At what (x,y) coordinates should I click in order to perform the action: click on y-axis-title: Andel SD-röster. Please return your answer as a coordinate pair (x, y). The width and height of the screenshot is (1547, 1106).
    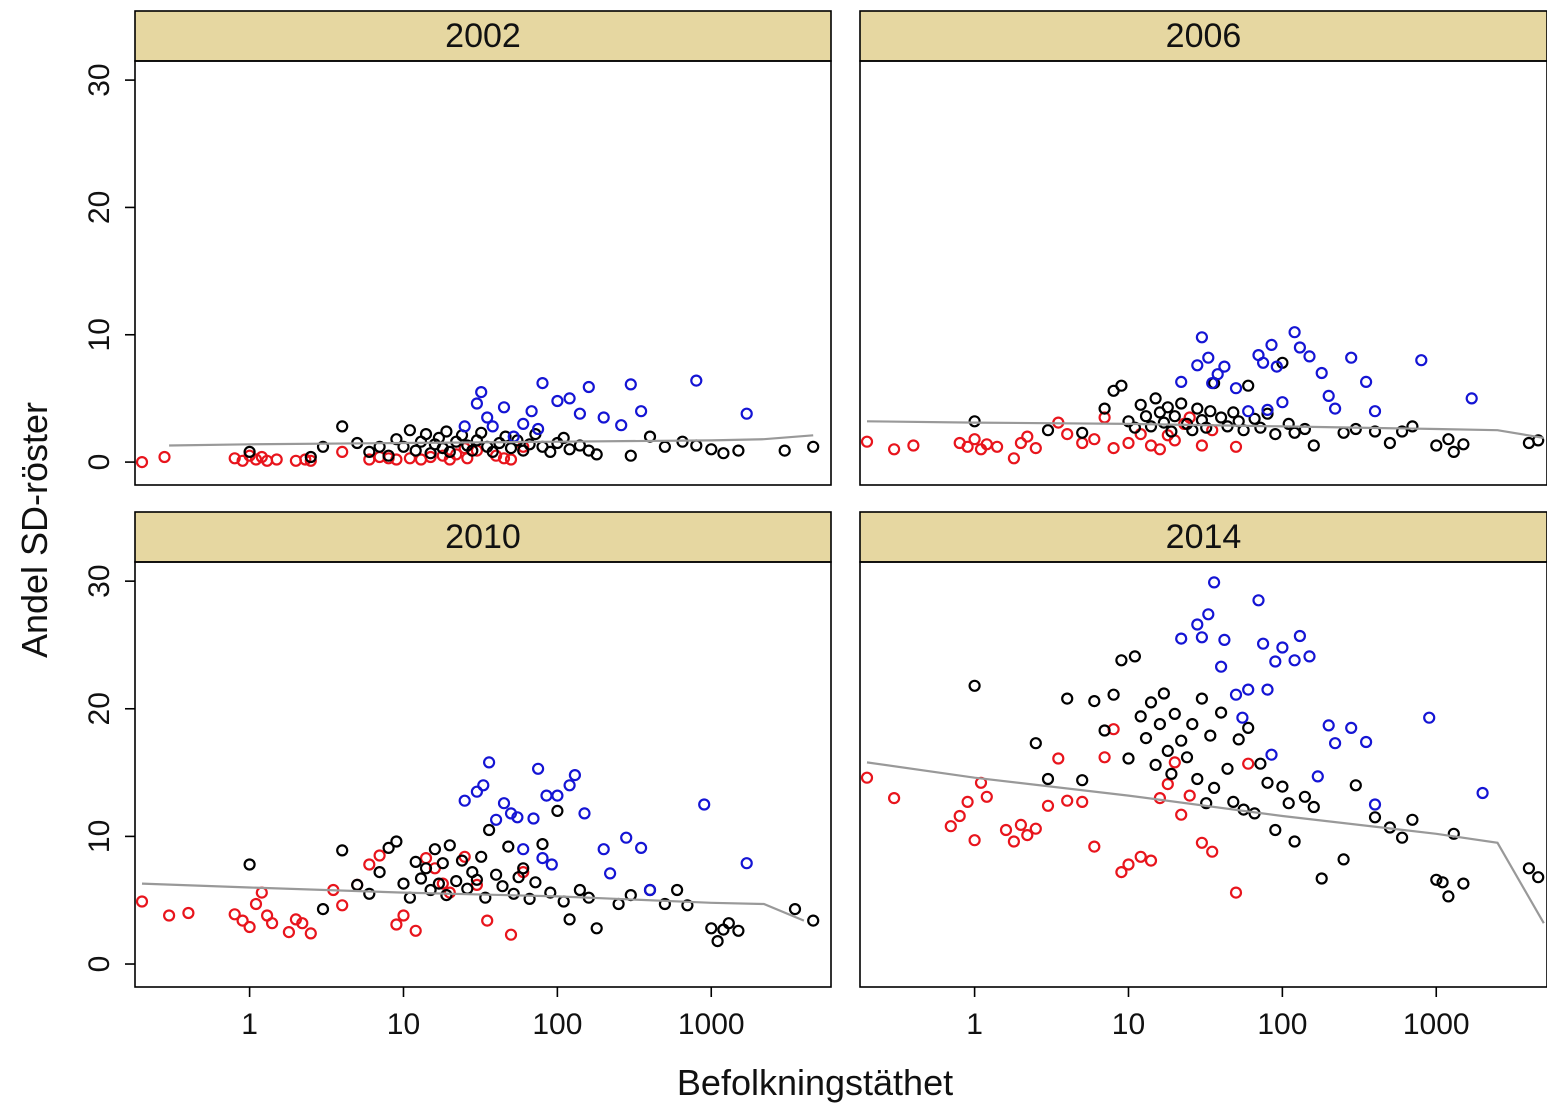
    Looking at the image, I should click on (34, 530).